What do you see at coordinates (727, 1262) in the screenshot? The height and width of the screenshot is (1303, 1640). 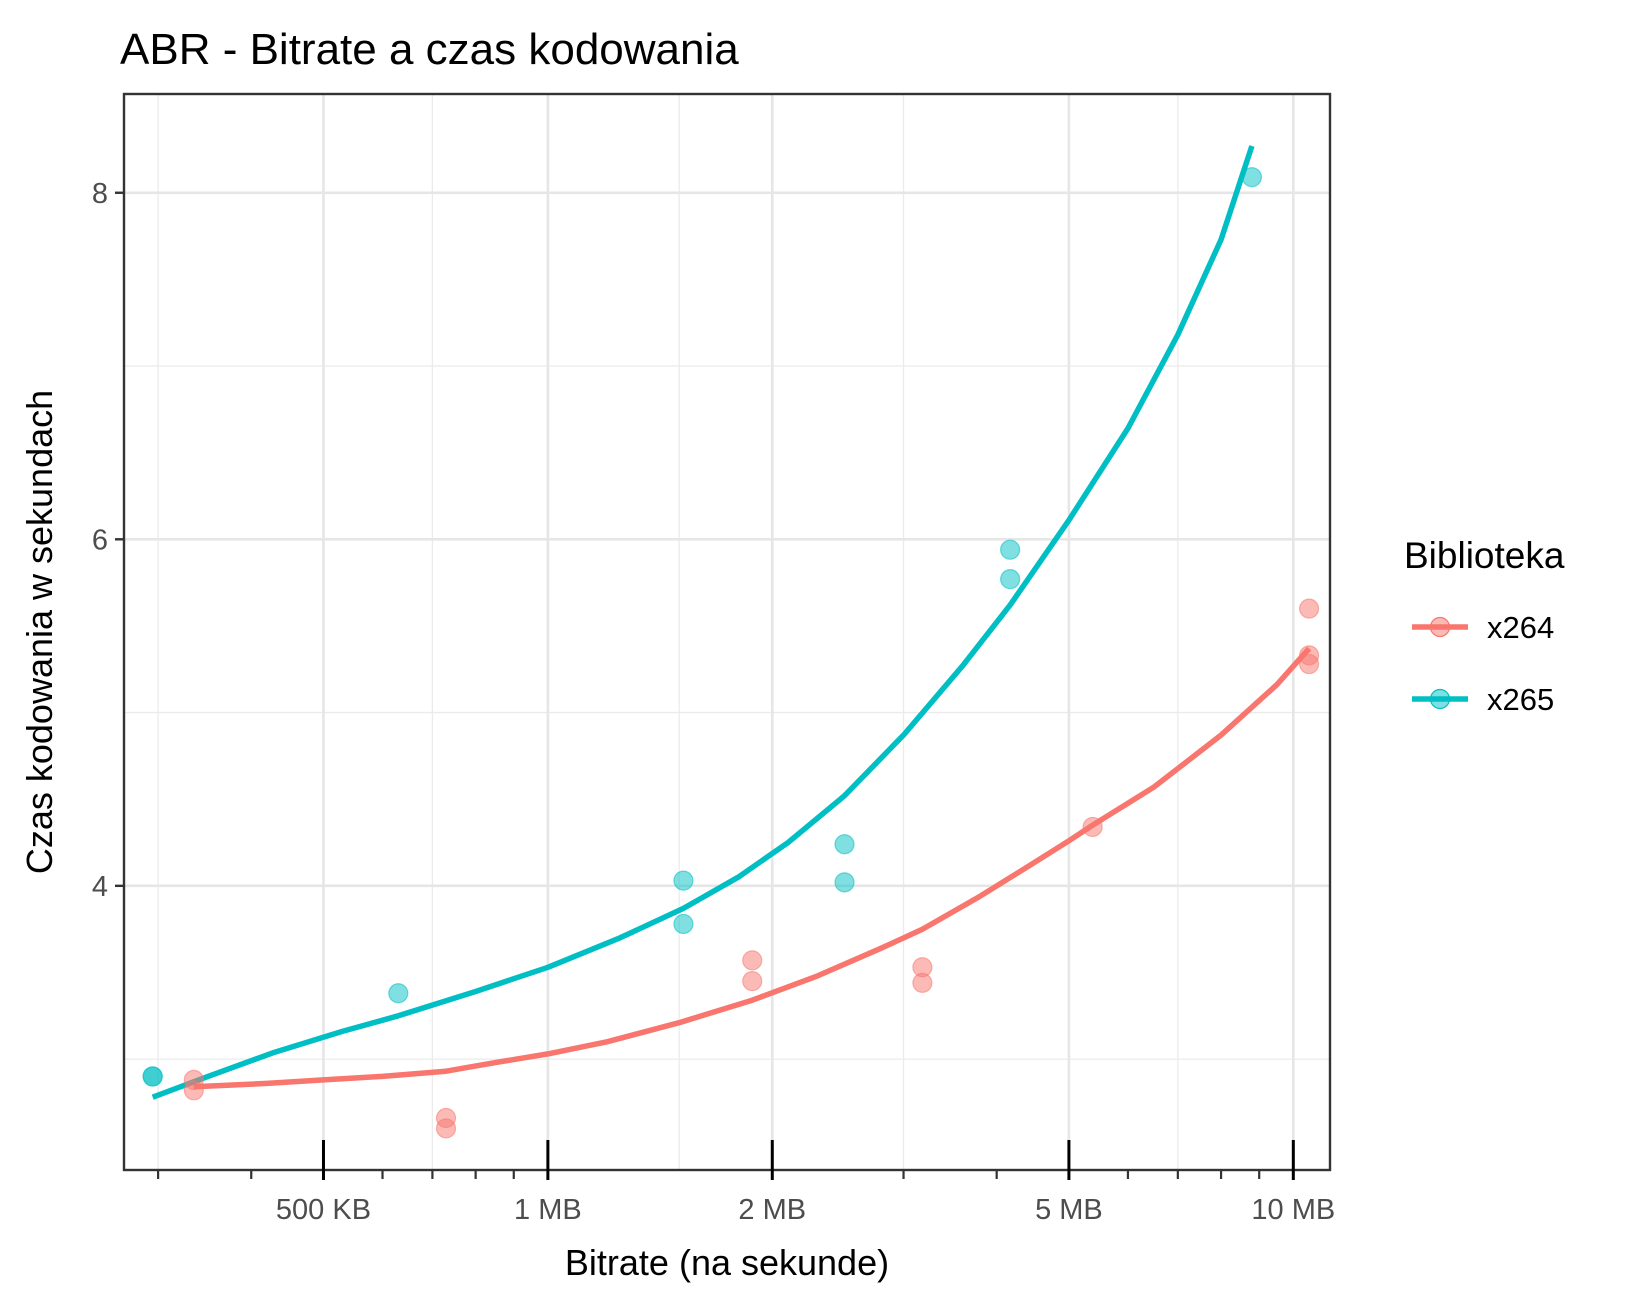 I see `x-axis-title: Bitrate (na sekunde)` at bounding box center [727, 1262].